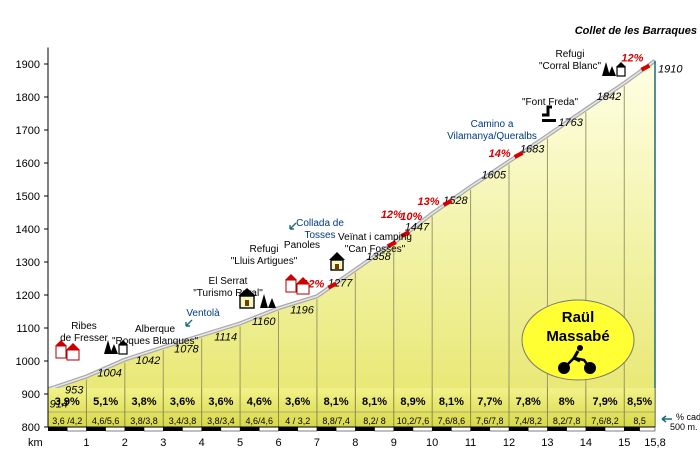 The image size is (700, 460). I want to click on segment-subgradient: 3,4/3,8, so click(183, 421).